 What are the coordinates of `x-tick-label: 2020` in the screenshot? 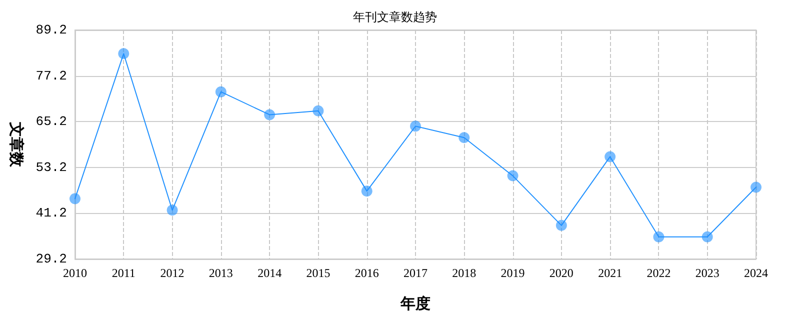 It's located at (561, 273).